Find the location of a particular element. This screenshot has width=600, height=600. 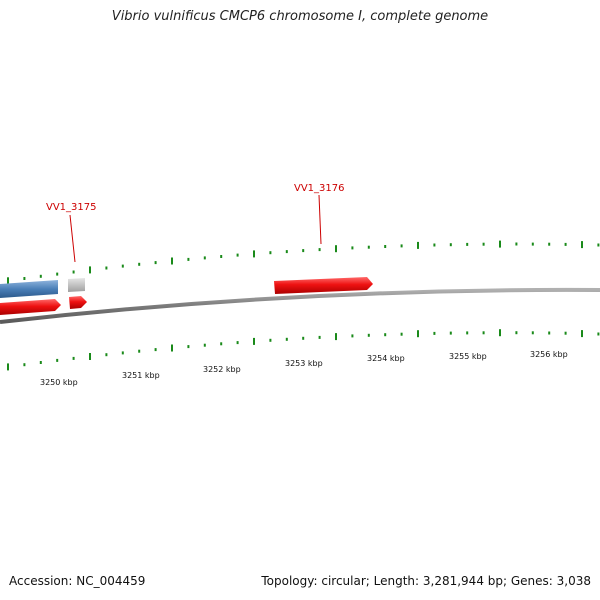

lower-tick-row is located at coordinates (303, 350).